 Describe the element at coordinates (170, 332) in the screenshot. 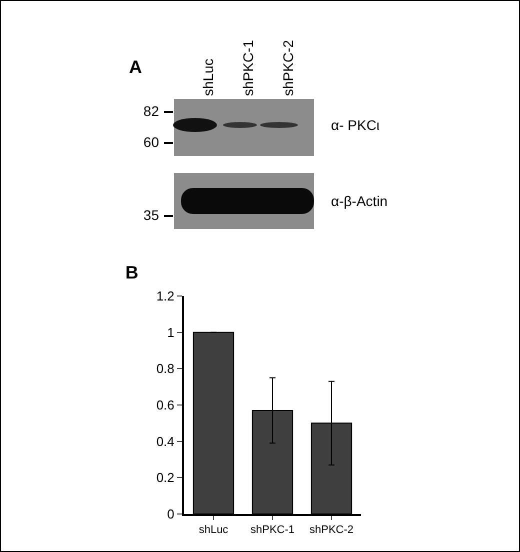

I see `y-tick-label: 1` at that location.